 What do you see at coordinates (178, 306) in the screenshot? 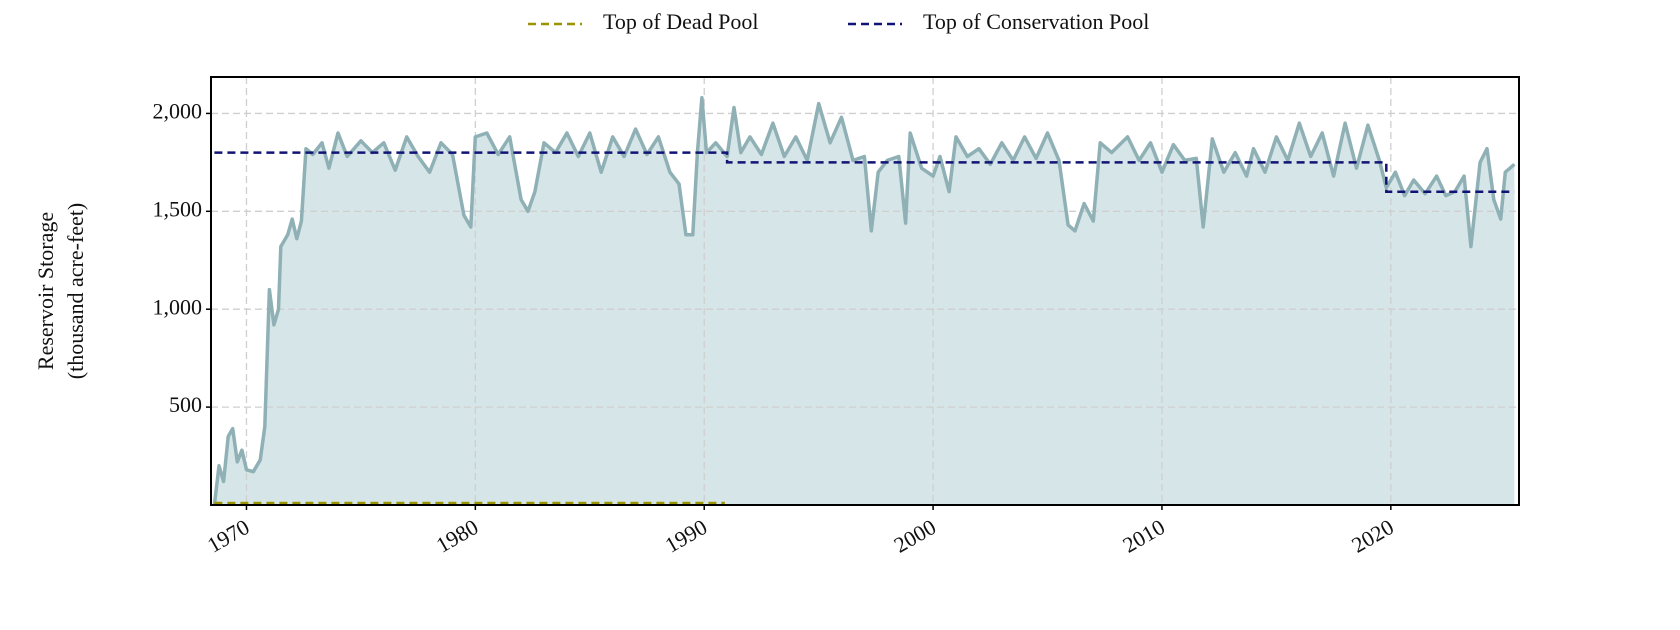
I see `y-tick-label: 1,000` at bounding box center [178, 306].